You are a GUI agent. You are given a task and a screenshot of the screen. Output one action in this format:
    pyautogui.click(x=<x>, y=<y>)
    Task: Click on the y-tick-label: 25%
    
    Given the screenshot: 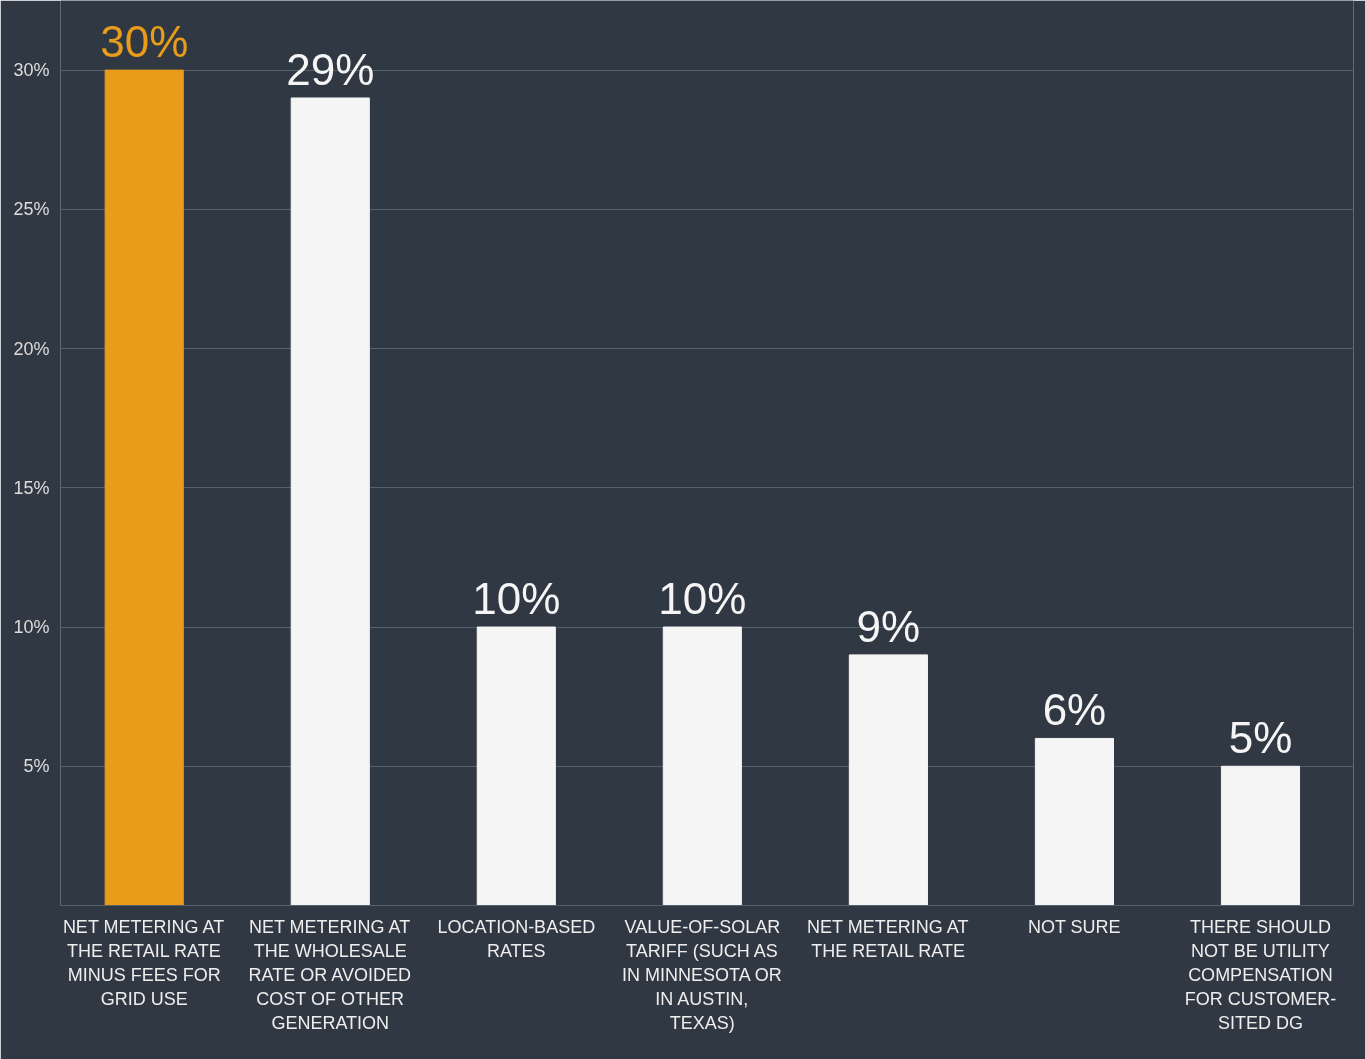 What is the action you would take?
    pyautogui.click(x=31, y=209)
    